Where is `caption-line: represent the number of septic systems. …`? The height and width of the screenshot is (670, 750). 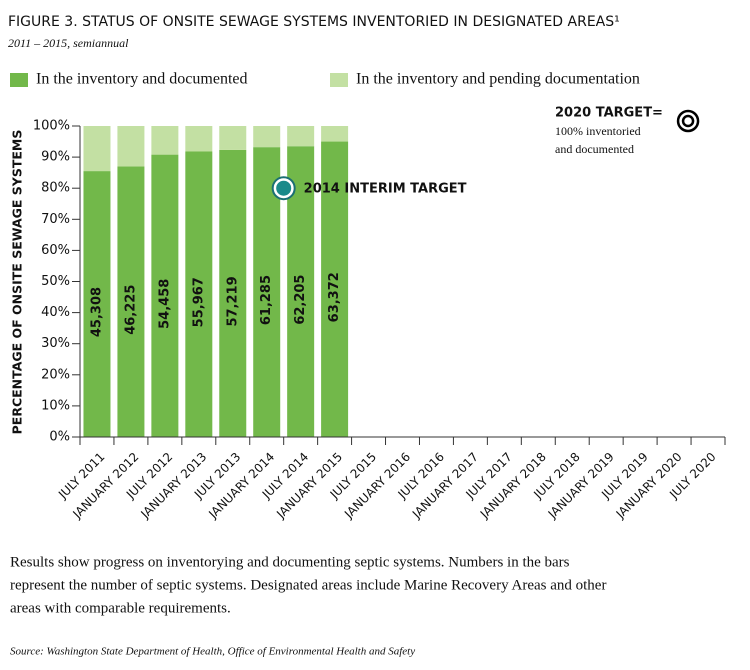 caption-line: represent the number of septic systems. … is located at coordinates (308, 585).